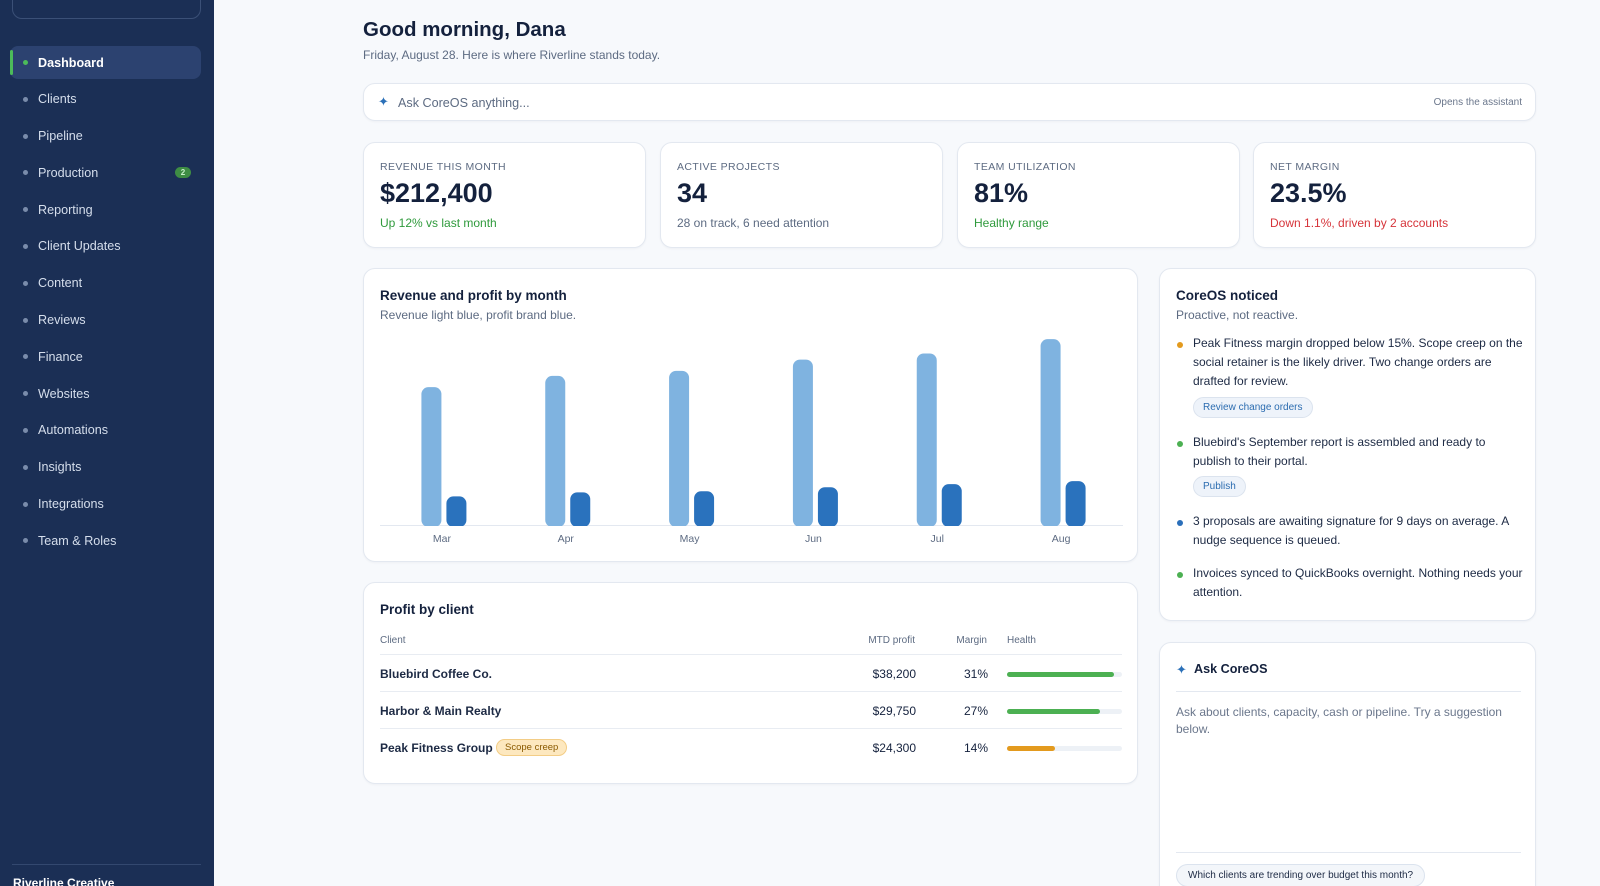  What do you see at coordinates (478, 315) in the screenshot?
I see `chart-subtitle: Revenue light blue, profit brand blue.` at bounding box center [478, 315].